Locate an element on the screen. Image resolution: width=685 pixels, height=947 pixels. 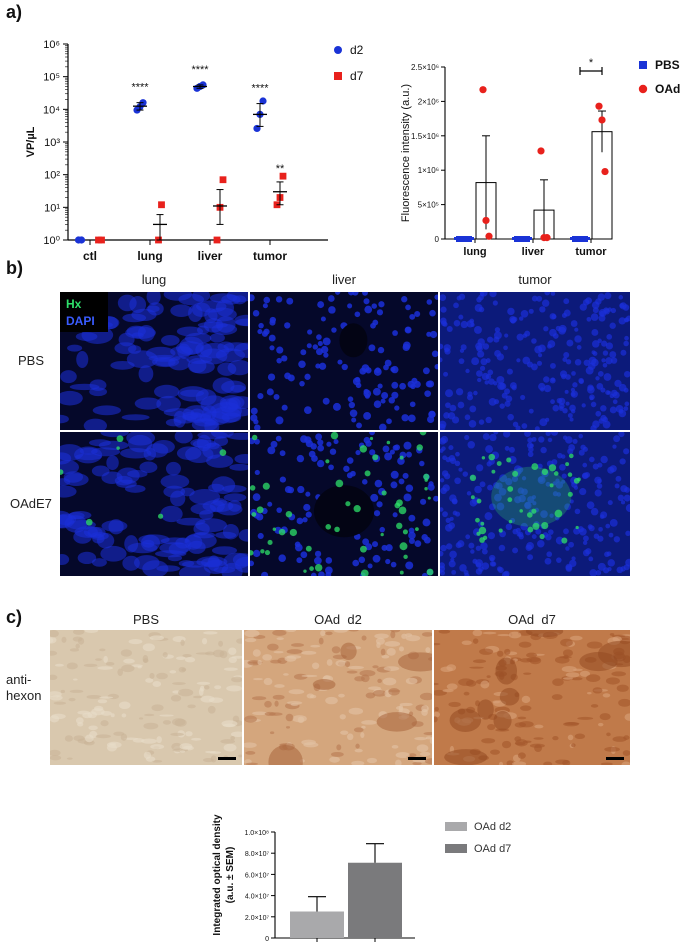
panel-label-b: b) is located at coordinates (14, 268).